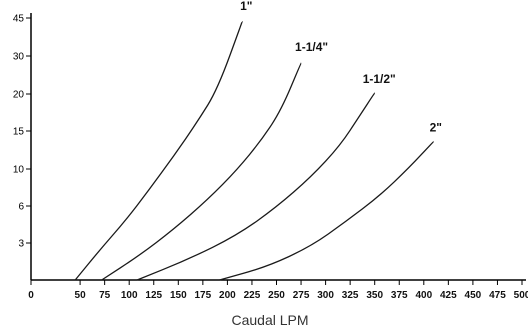  Describe the element at coordinates (325, 295) in the screenshot. I see `x-tick-label: 300` at that location.